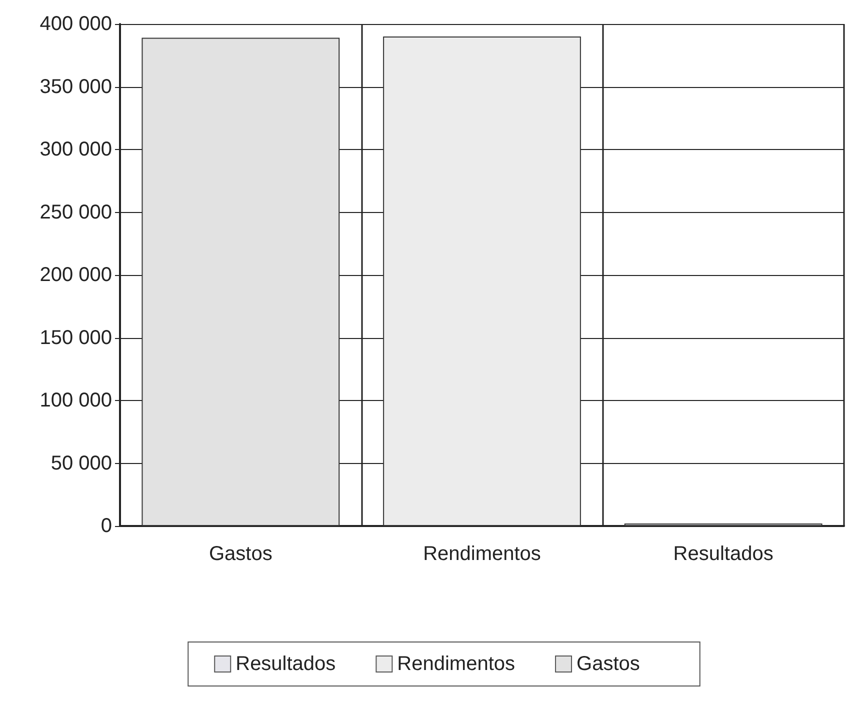  Describe the element at coordinates (482, 554) in the screenshot. I see `x-tick-label: Rendimentos` at that location.